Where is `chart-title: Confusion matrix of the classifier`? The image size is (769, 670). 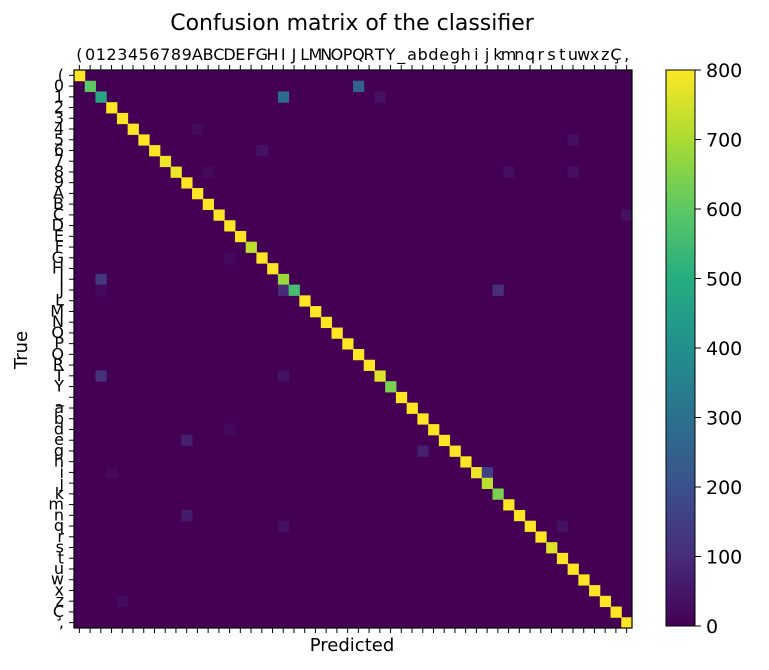 chart-title: Confusion matrix of the classifier is located at coordinates (352, 23).